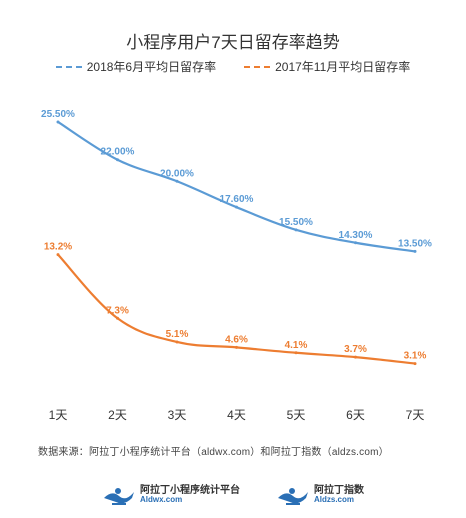  Describe the element at coordinates (415, 415) in the screenshot. I see `x-tick-label: 7天` at that location.